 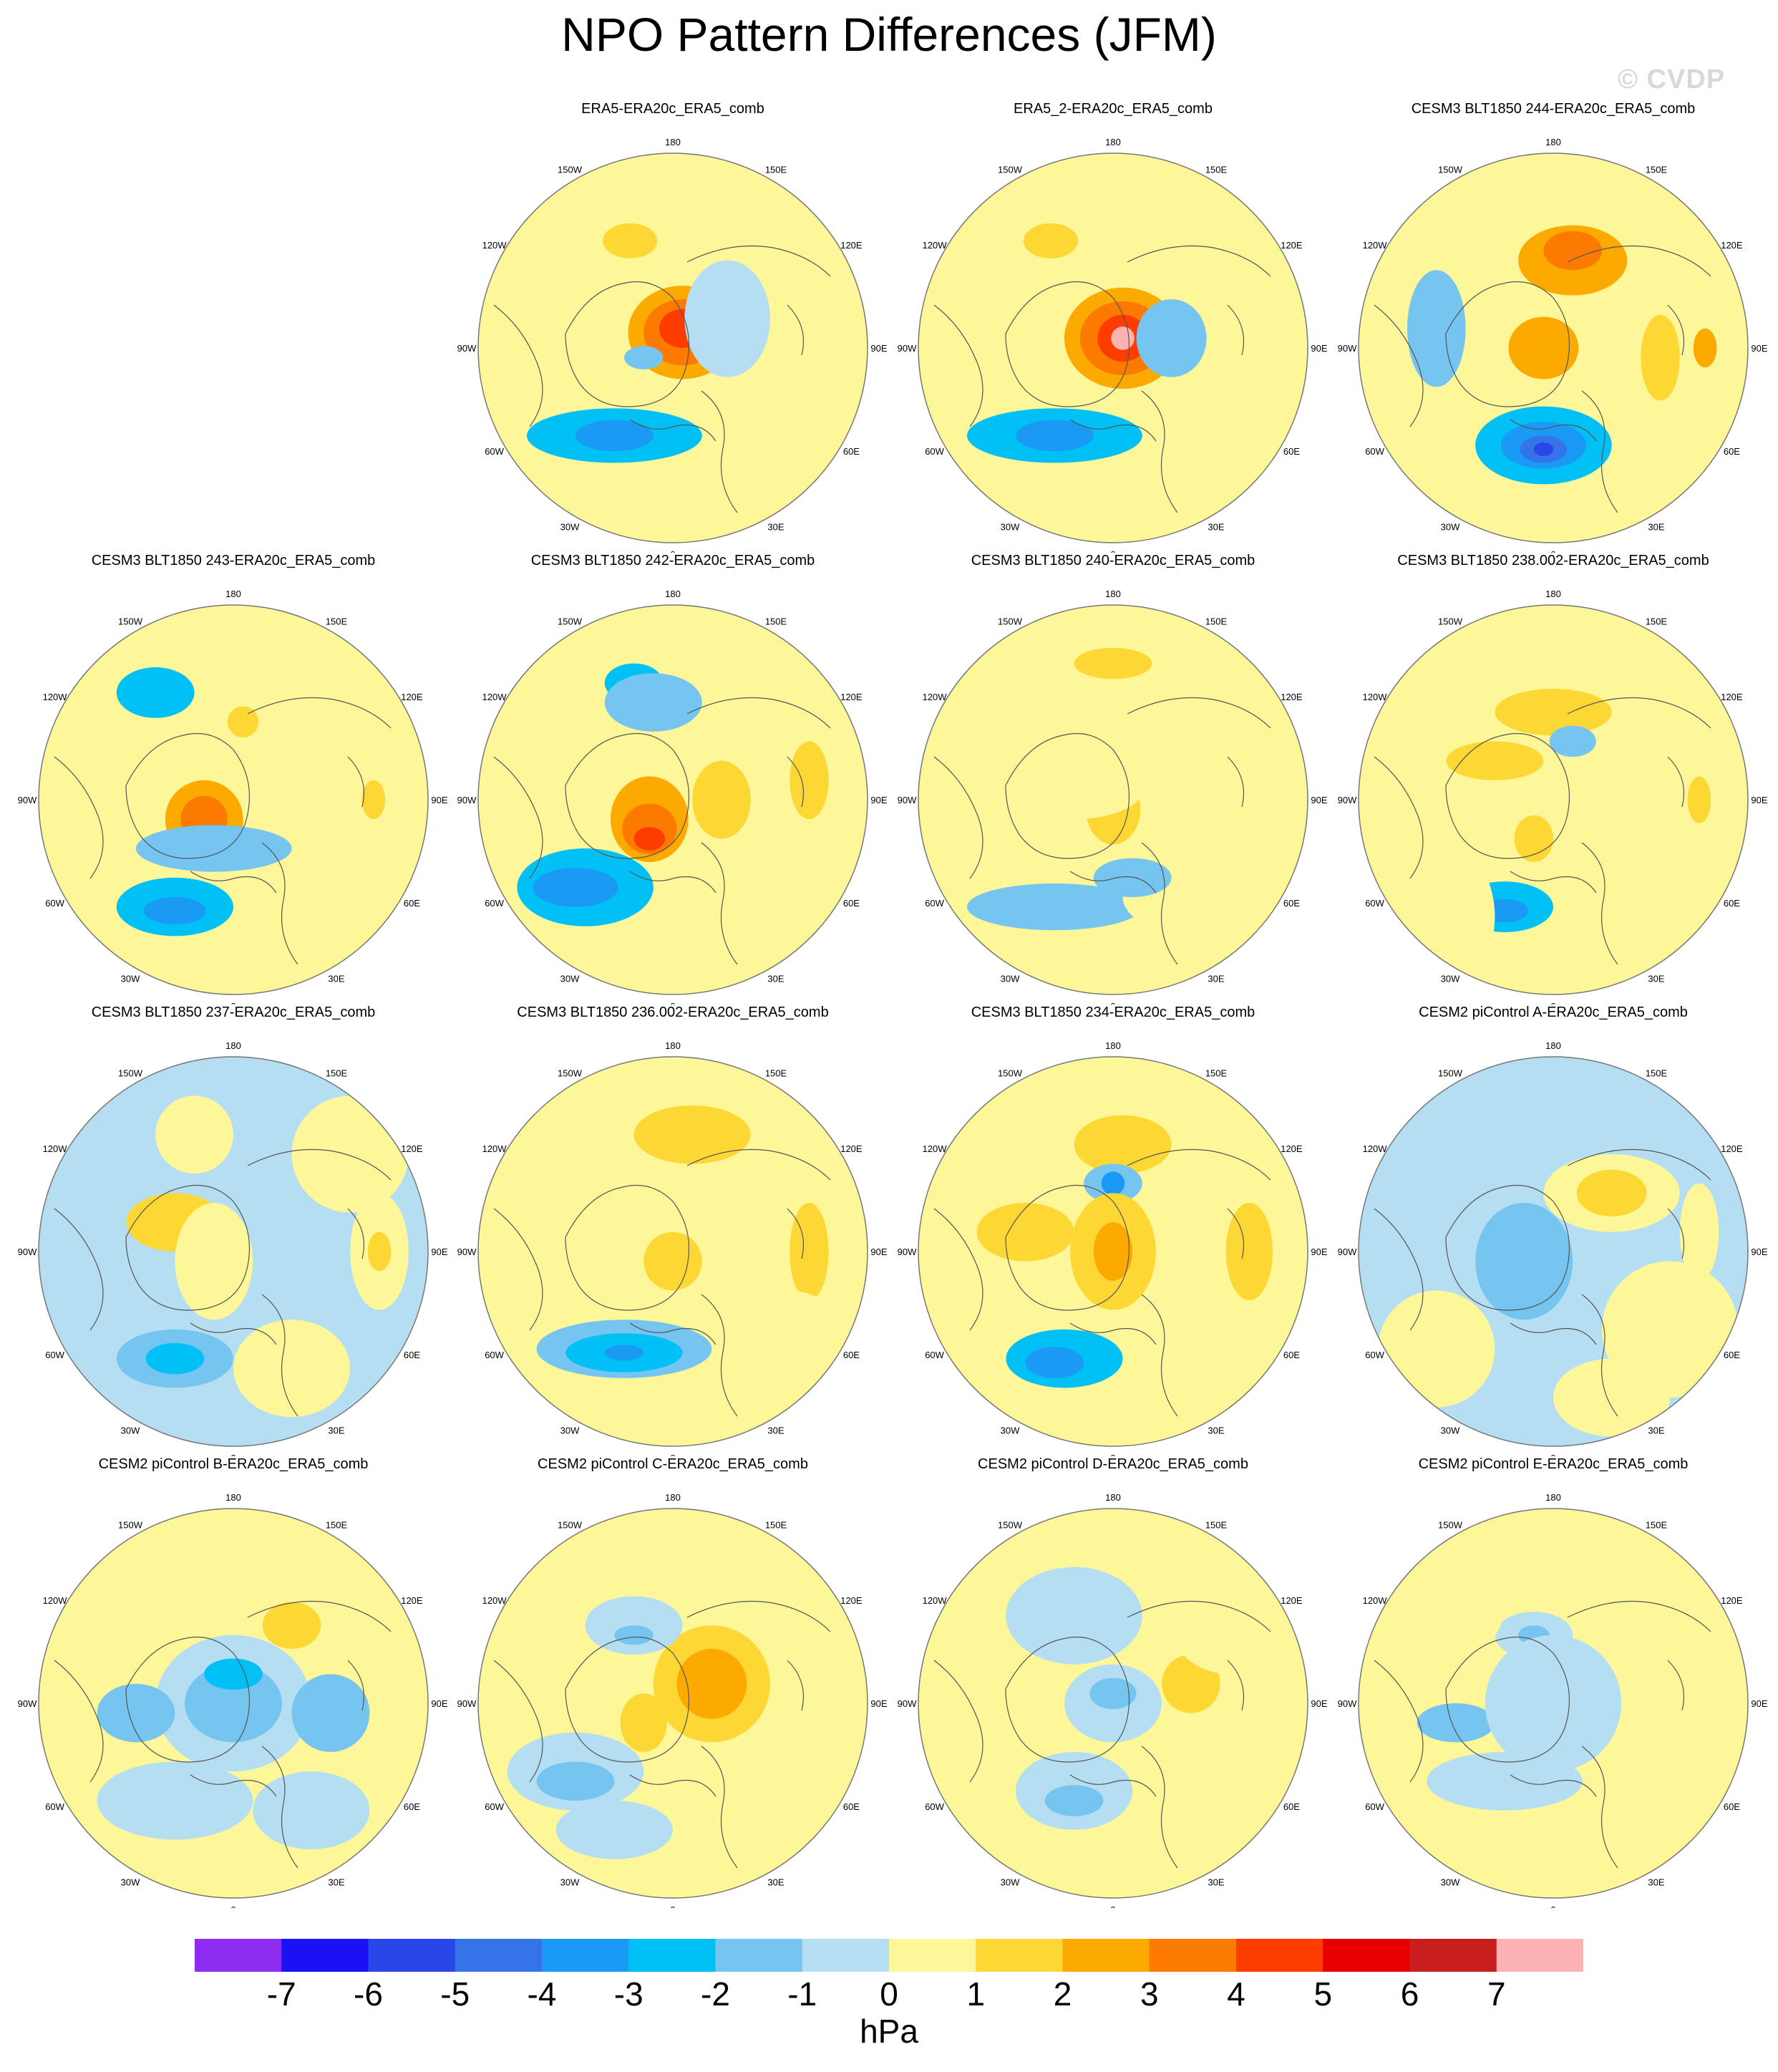 What do you see at coordinates (802, 1994) in the screenshot?
I see `colorbar-tick: -1` at bounding box center [802, 1994].